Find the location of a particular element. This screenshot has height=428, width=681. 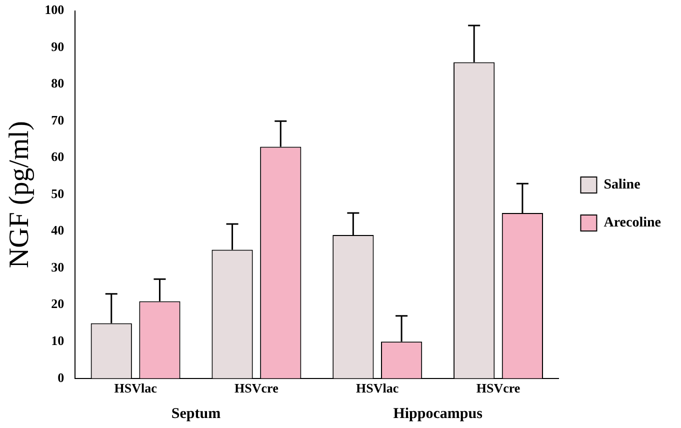

y-tick-label: 20 is located at coordinates (57, 304).